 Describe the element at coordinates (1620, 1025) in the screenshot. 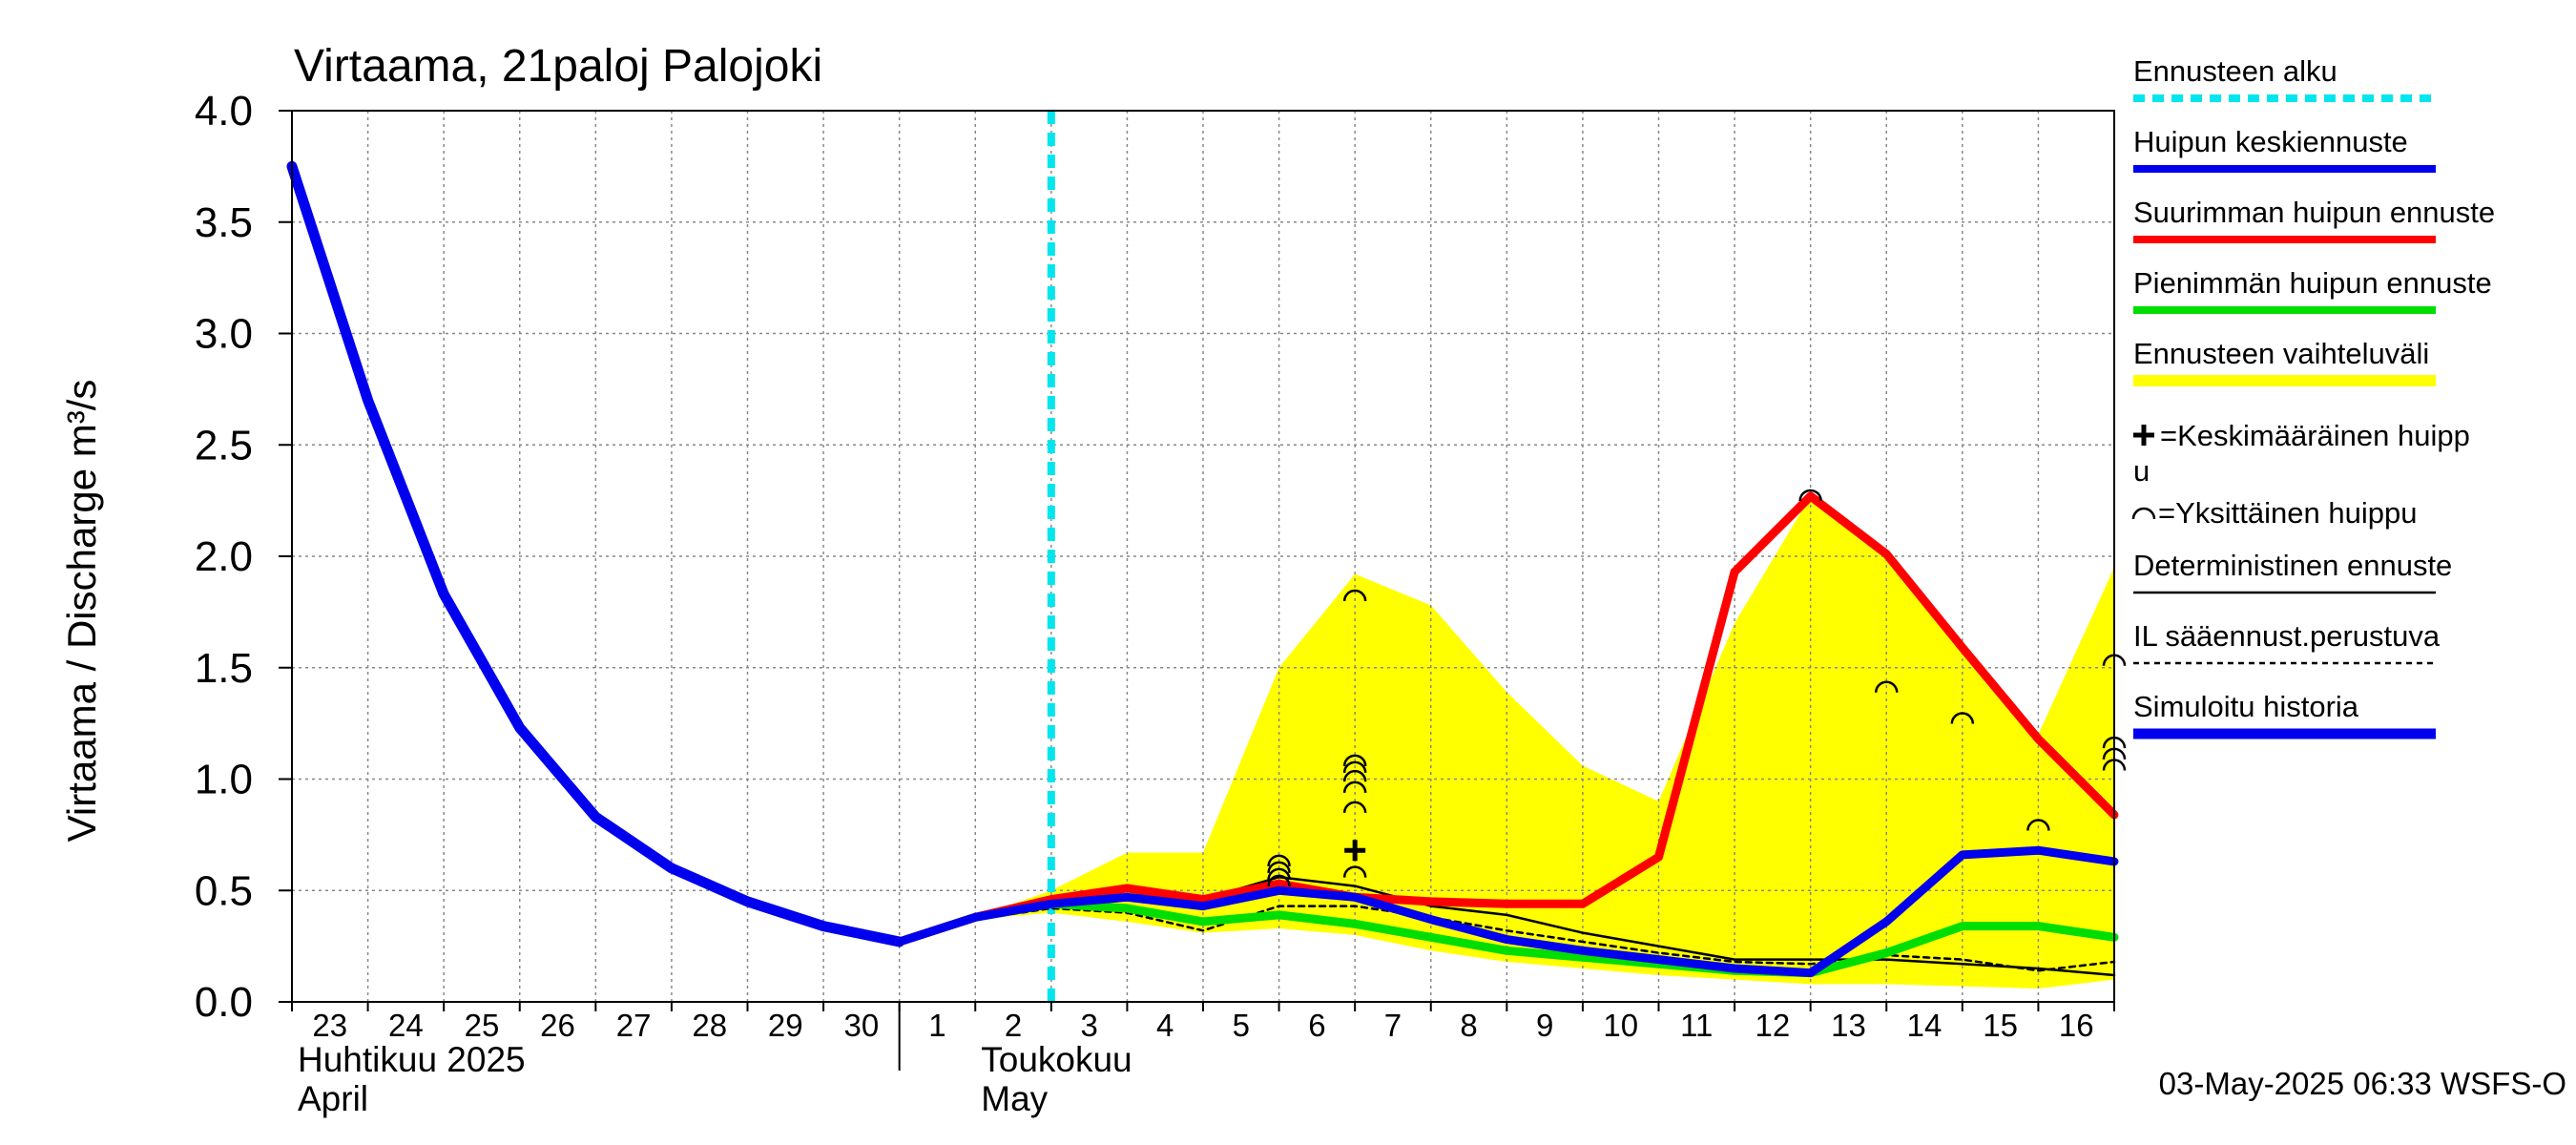

I see `x-tick-label: 10` at that location.